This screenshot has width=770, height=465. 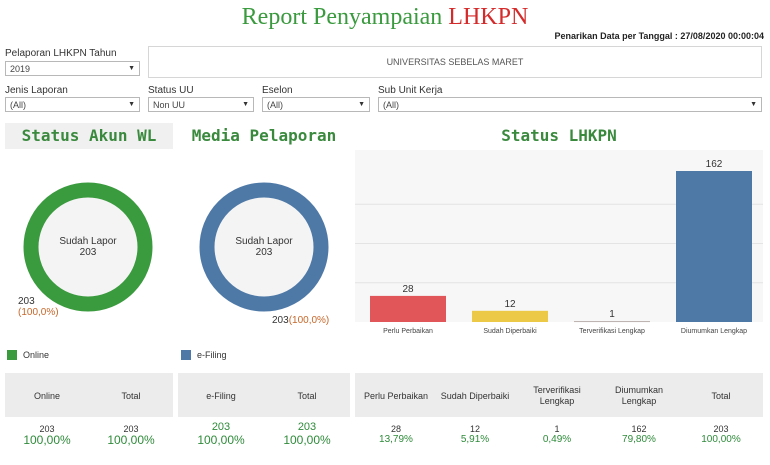 What do you see at coordinates (474, 429) in the screenshot?
I see `status-tv-1: 12` at bounding box center [474, 429].